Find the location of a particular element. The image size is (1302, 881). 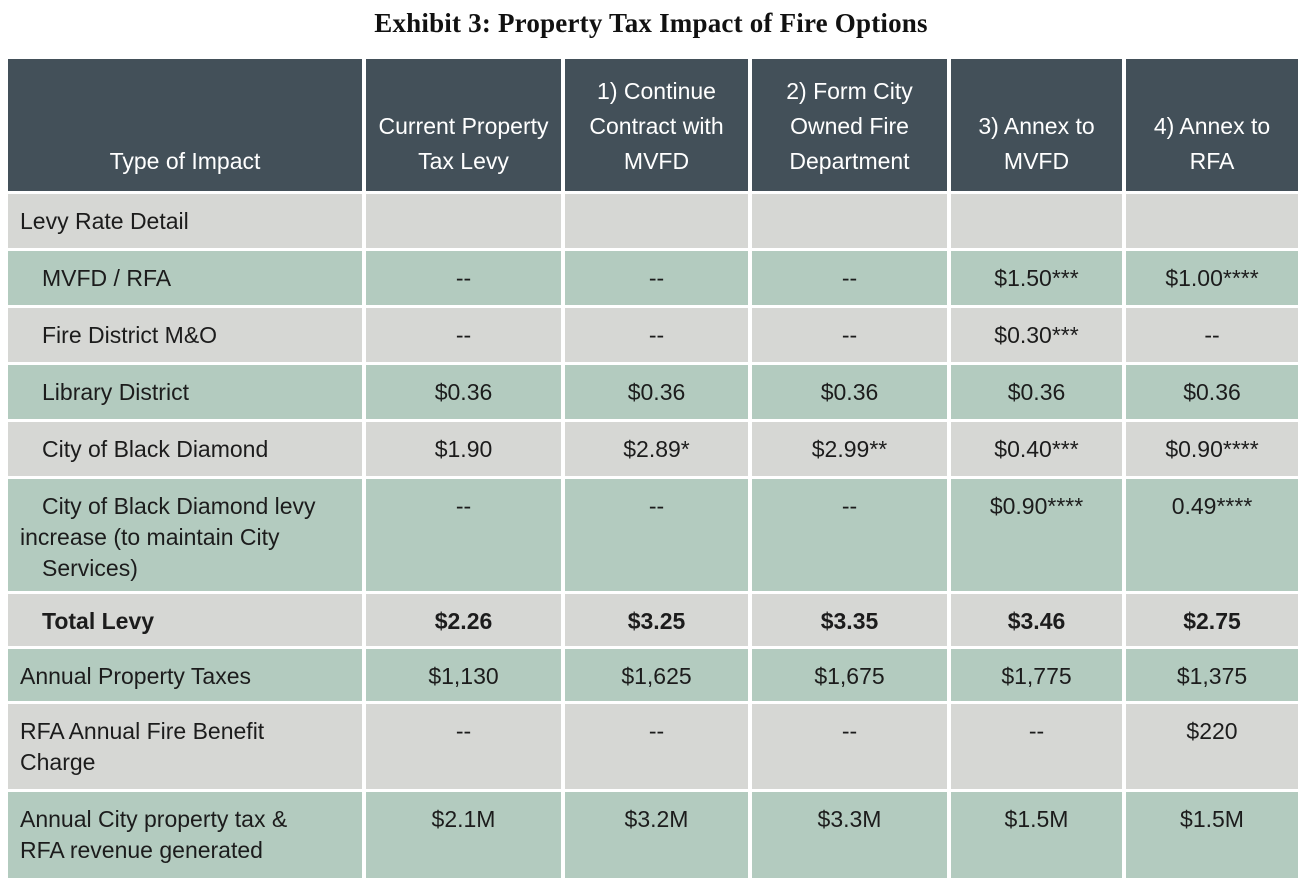

table-row: MVFD / RFA -- -- -- $1.50*** $1.00**** is located at coordinates (653, 278).